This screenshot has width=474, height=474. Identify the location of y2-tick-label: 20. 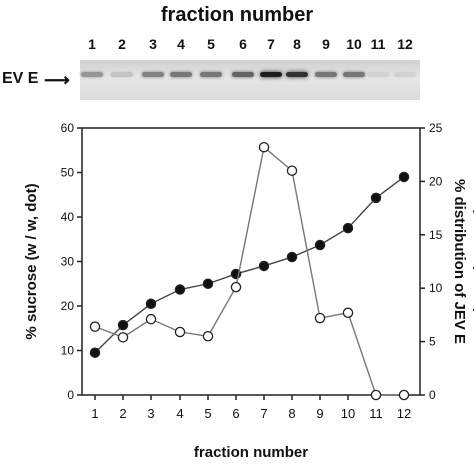
(436, 181).